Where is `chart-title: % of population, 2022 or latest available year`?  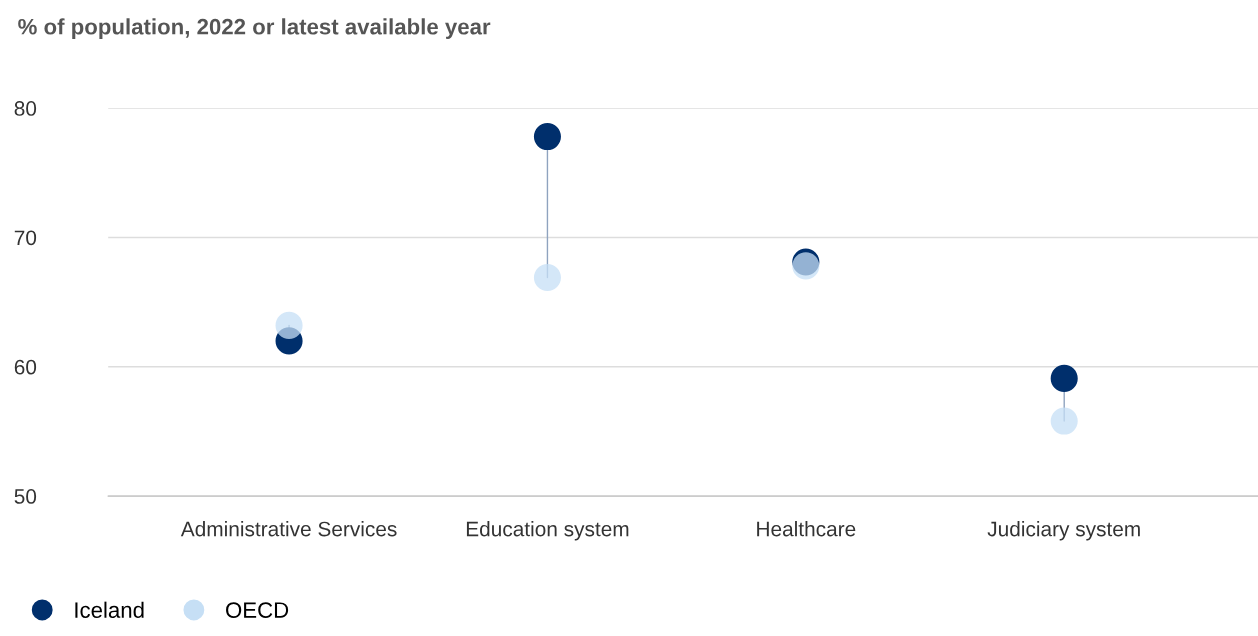 chart-title: % of population, 2022 or latest available year is located at coordinates (254, 28).